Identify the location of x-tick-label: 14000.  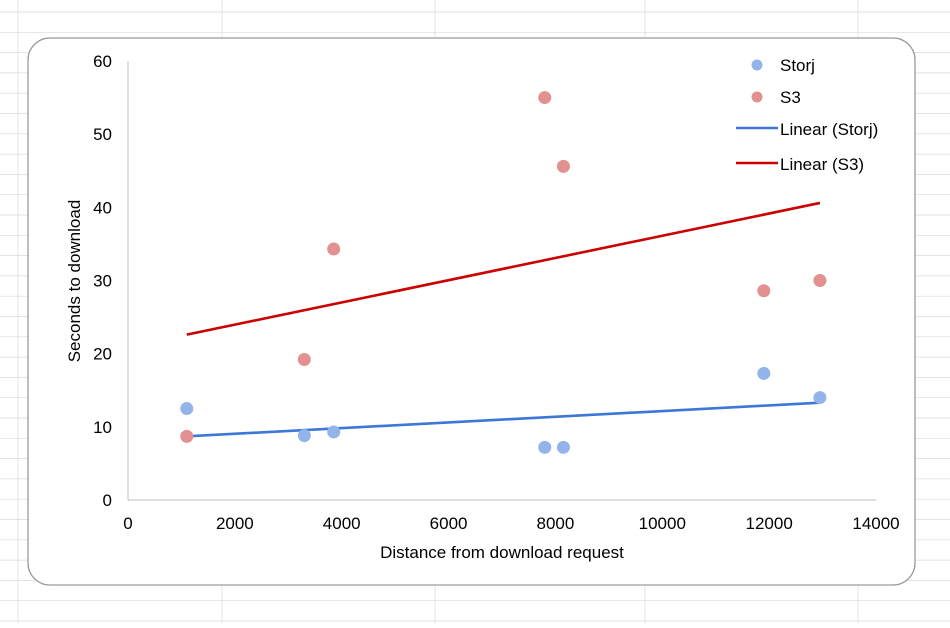
(875, 523).